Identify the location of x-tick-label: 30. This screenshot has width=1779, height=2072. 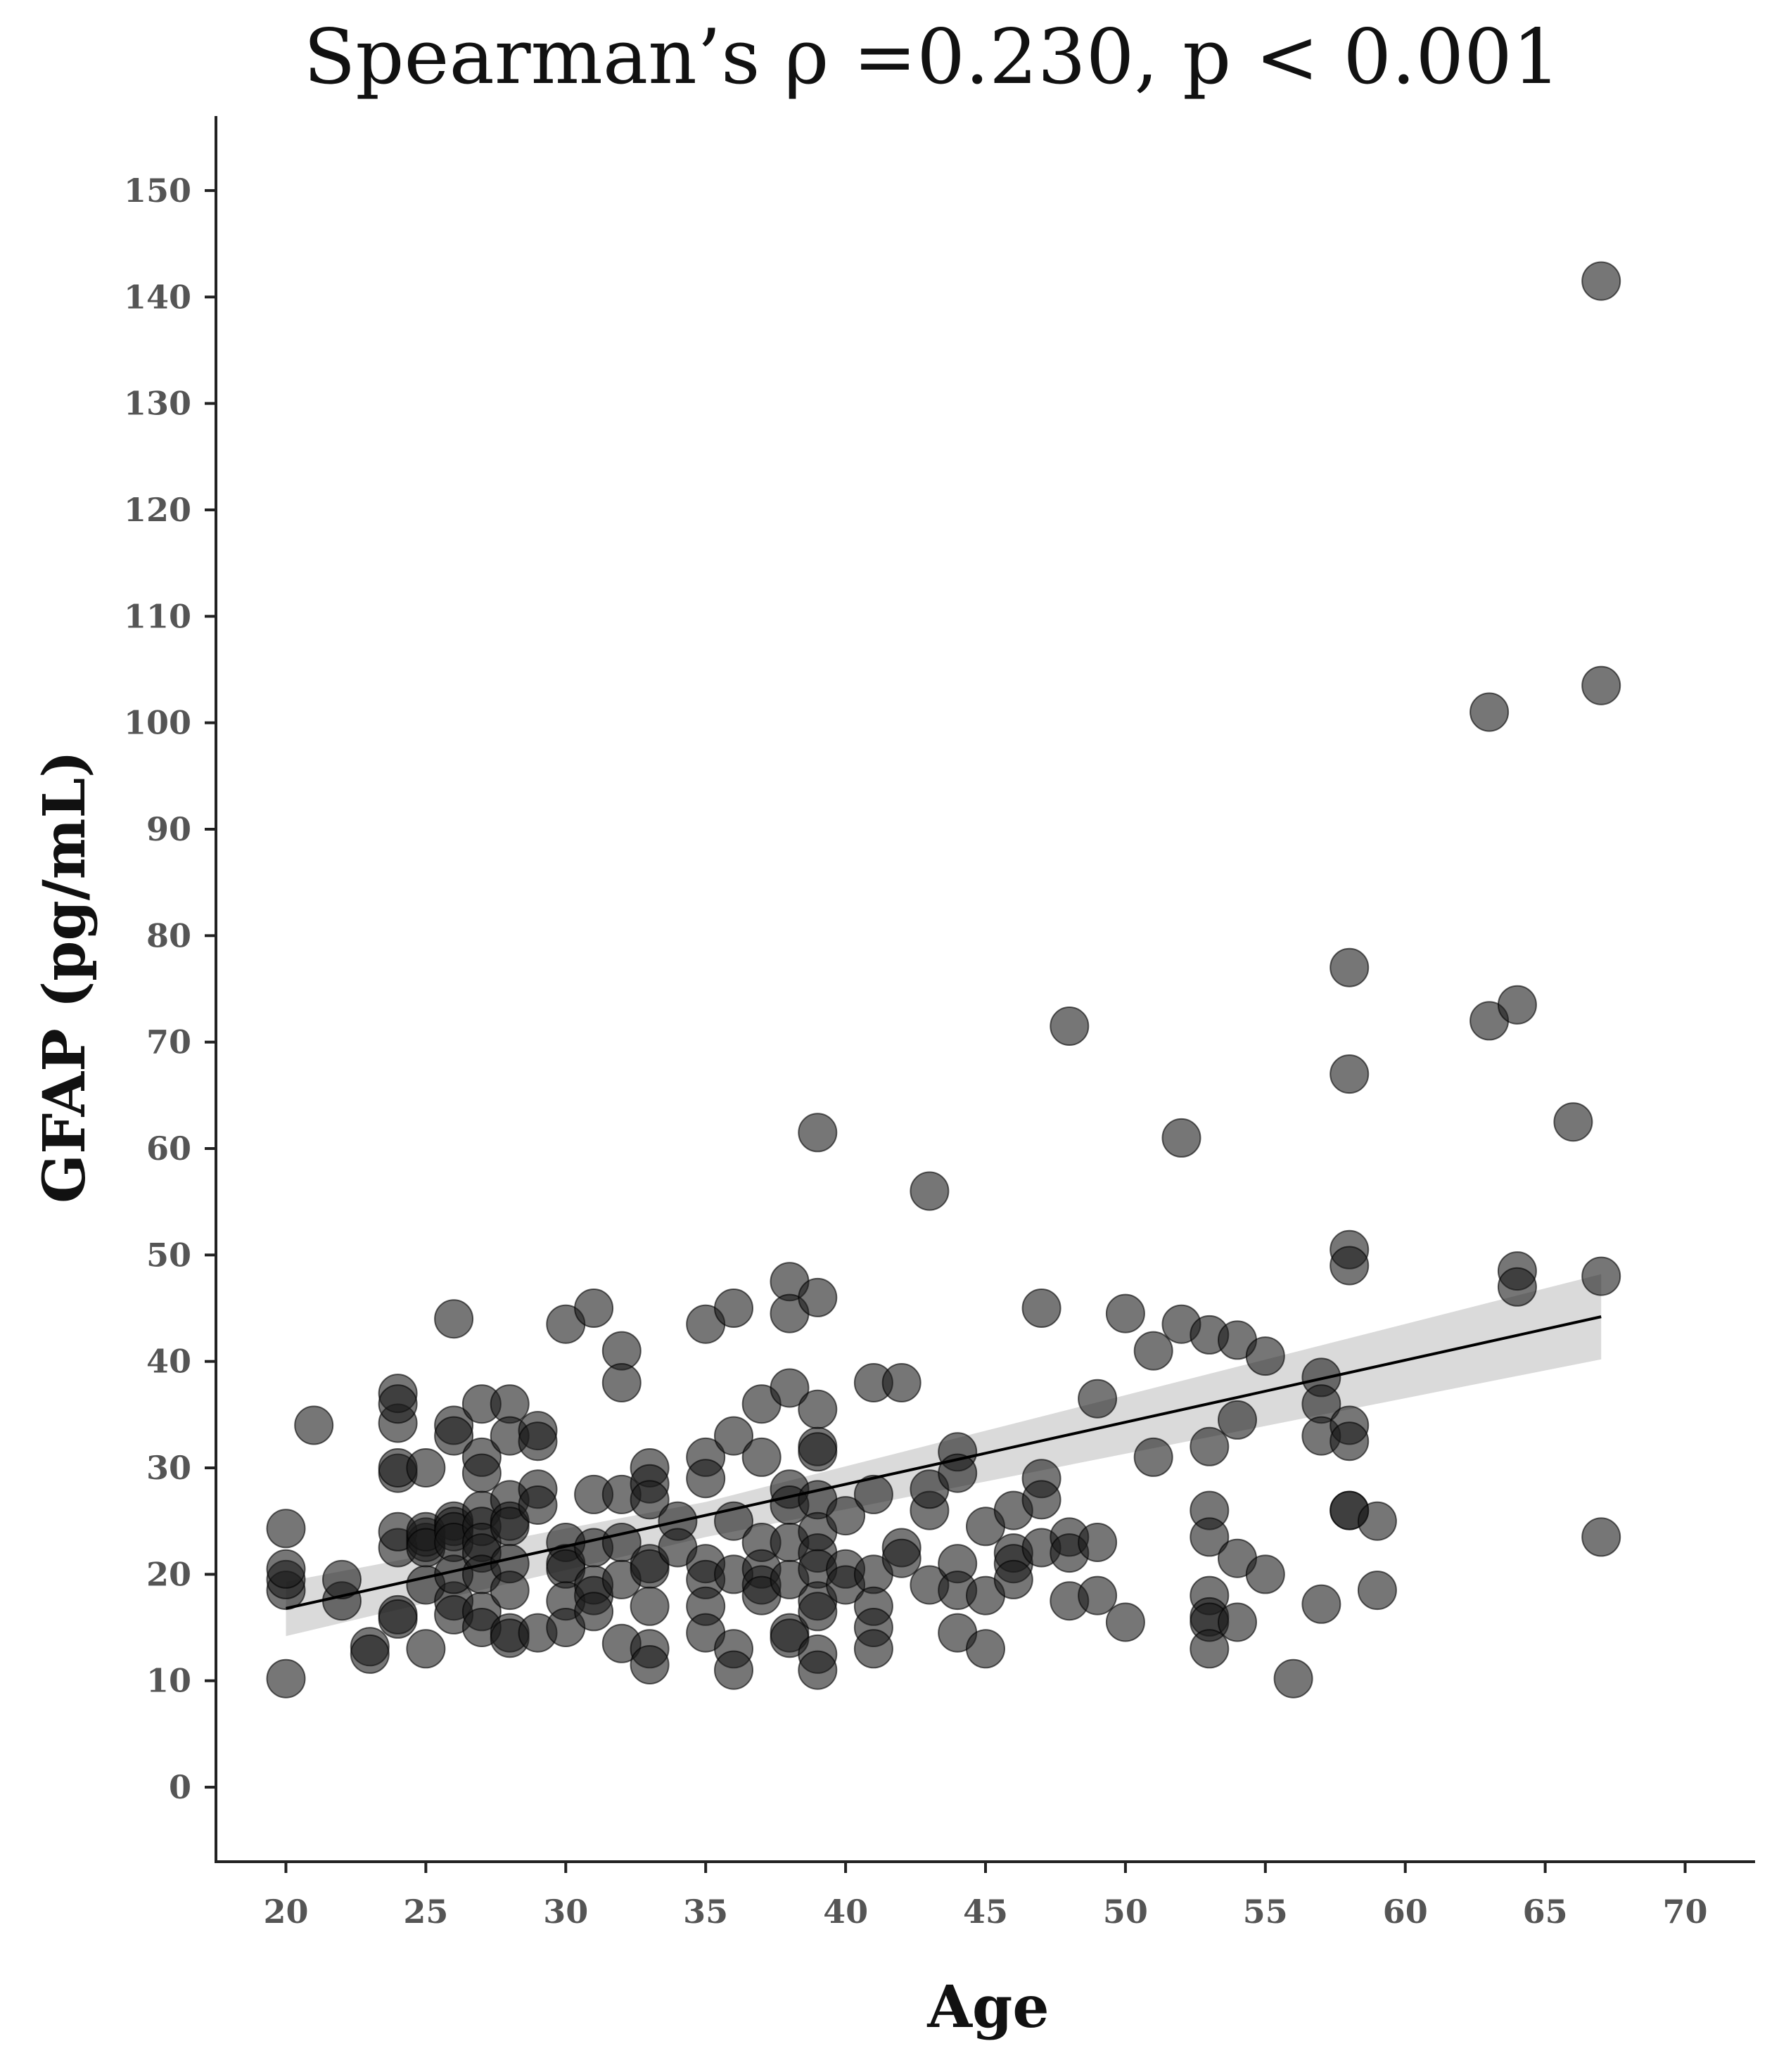
(565, 1912).